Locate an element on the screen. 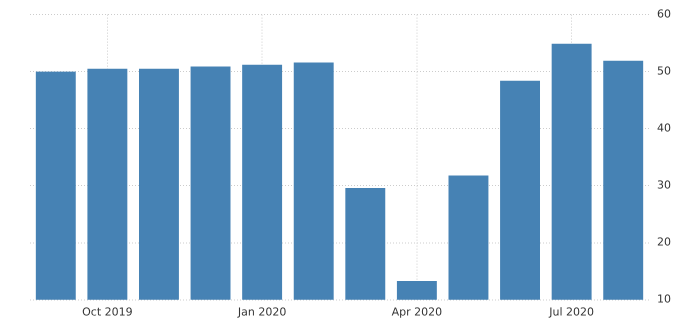  y-tick-label: 10 is located at coordinates (664, 299).